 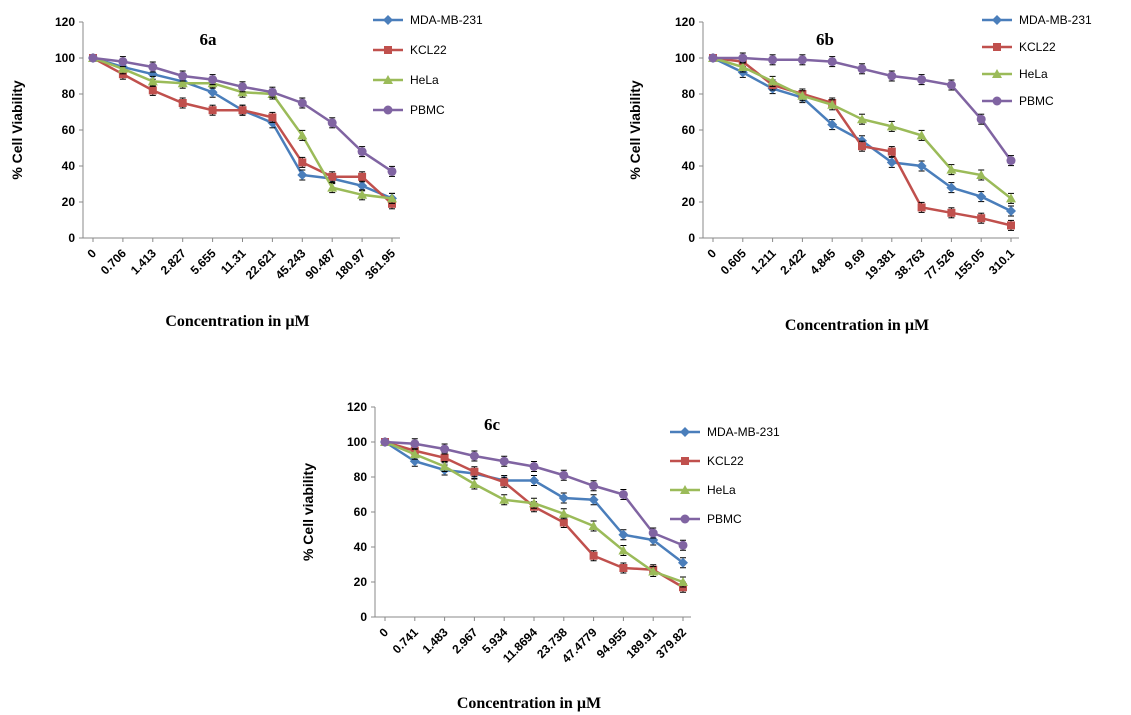 What do you see at coordinates (383, 632) in the screenshot?
I see `x-tick-label: 0` at bounding box center [383, 632].